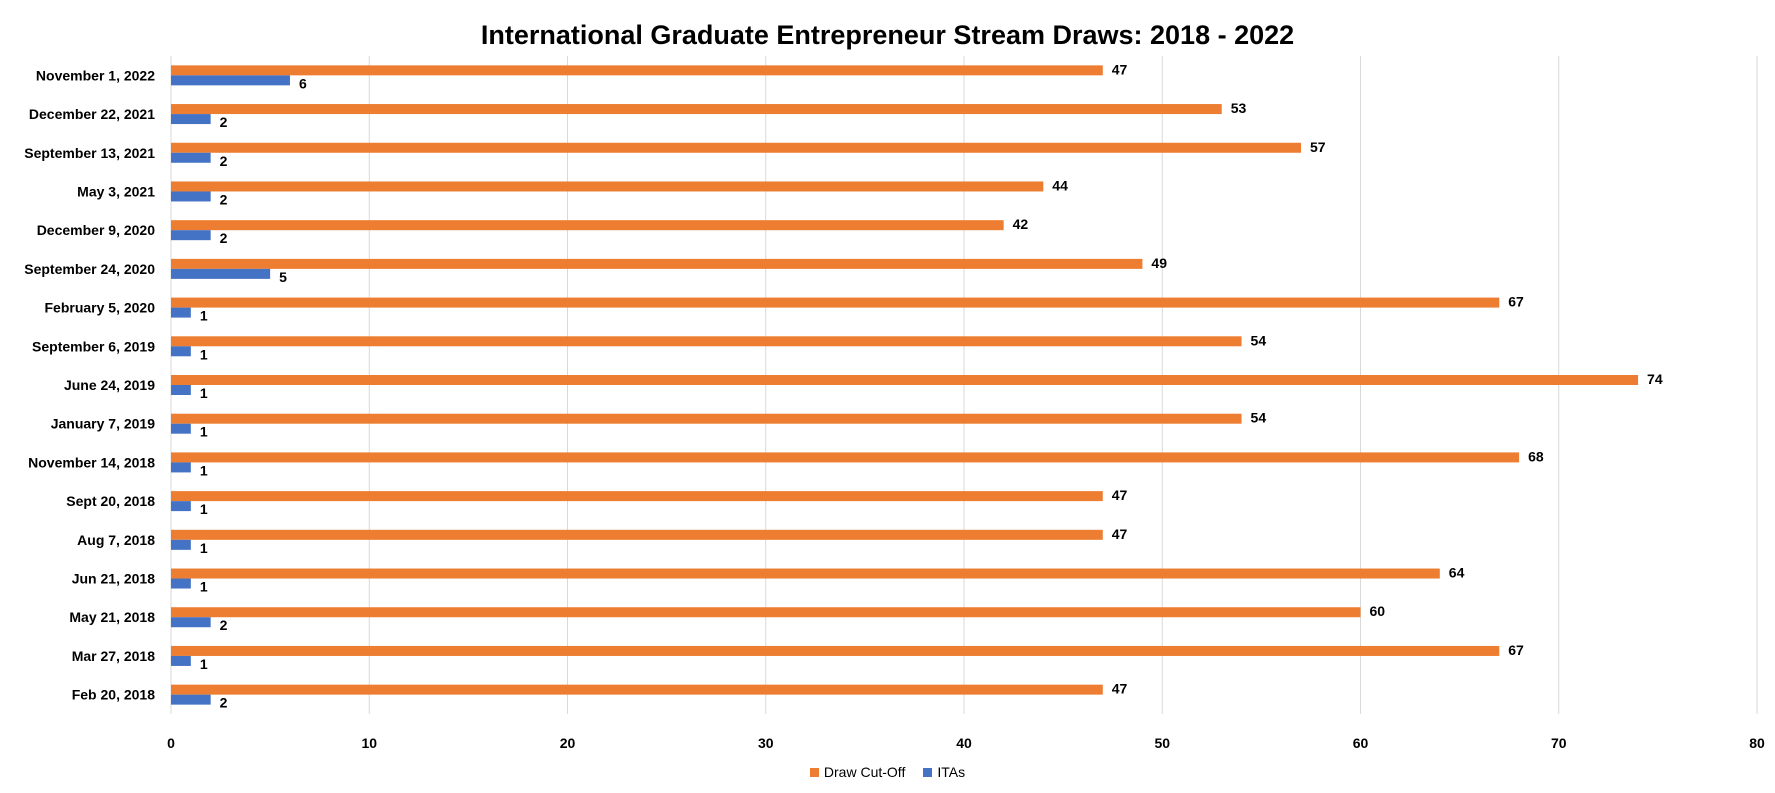  I want to click on x-tick-label: 20, so click(568, 743).